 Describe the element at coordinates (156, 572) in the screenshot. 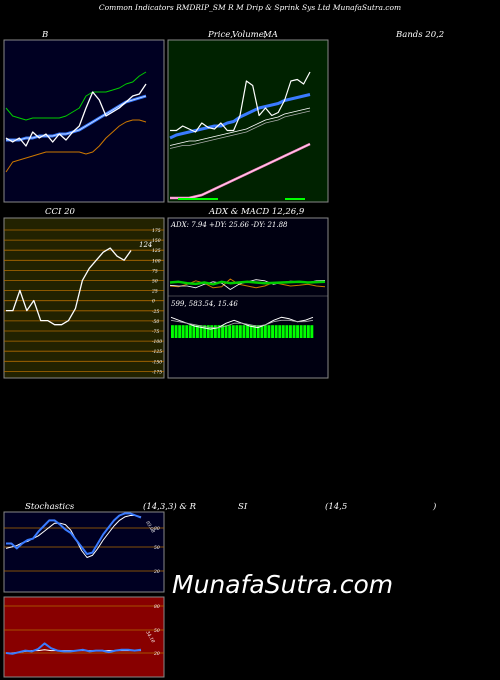

I see `stoch-tick-label: 20` at that location.